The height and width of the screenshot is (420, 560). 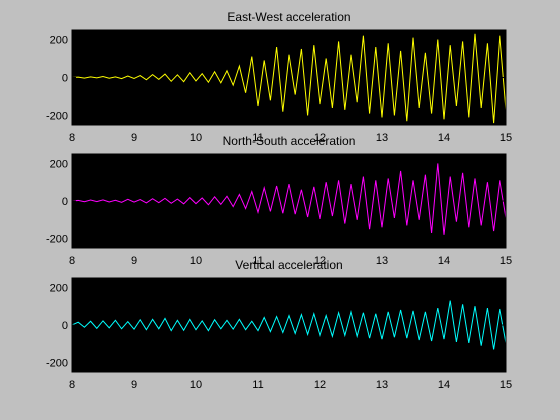 What do you see at coordinates (288, 265) in the screenshot?
I see `subplot-title: Vertical acceleration` at bounding box center [288, 265].